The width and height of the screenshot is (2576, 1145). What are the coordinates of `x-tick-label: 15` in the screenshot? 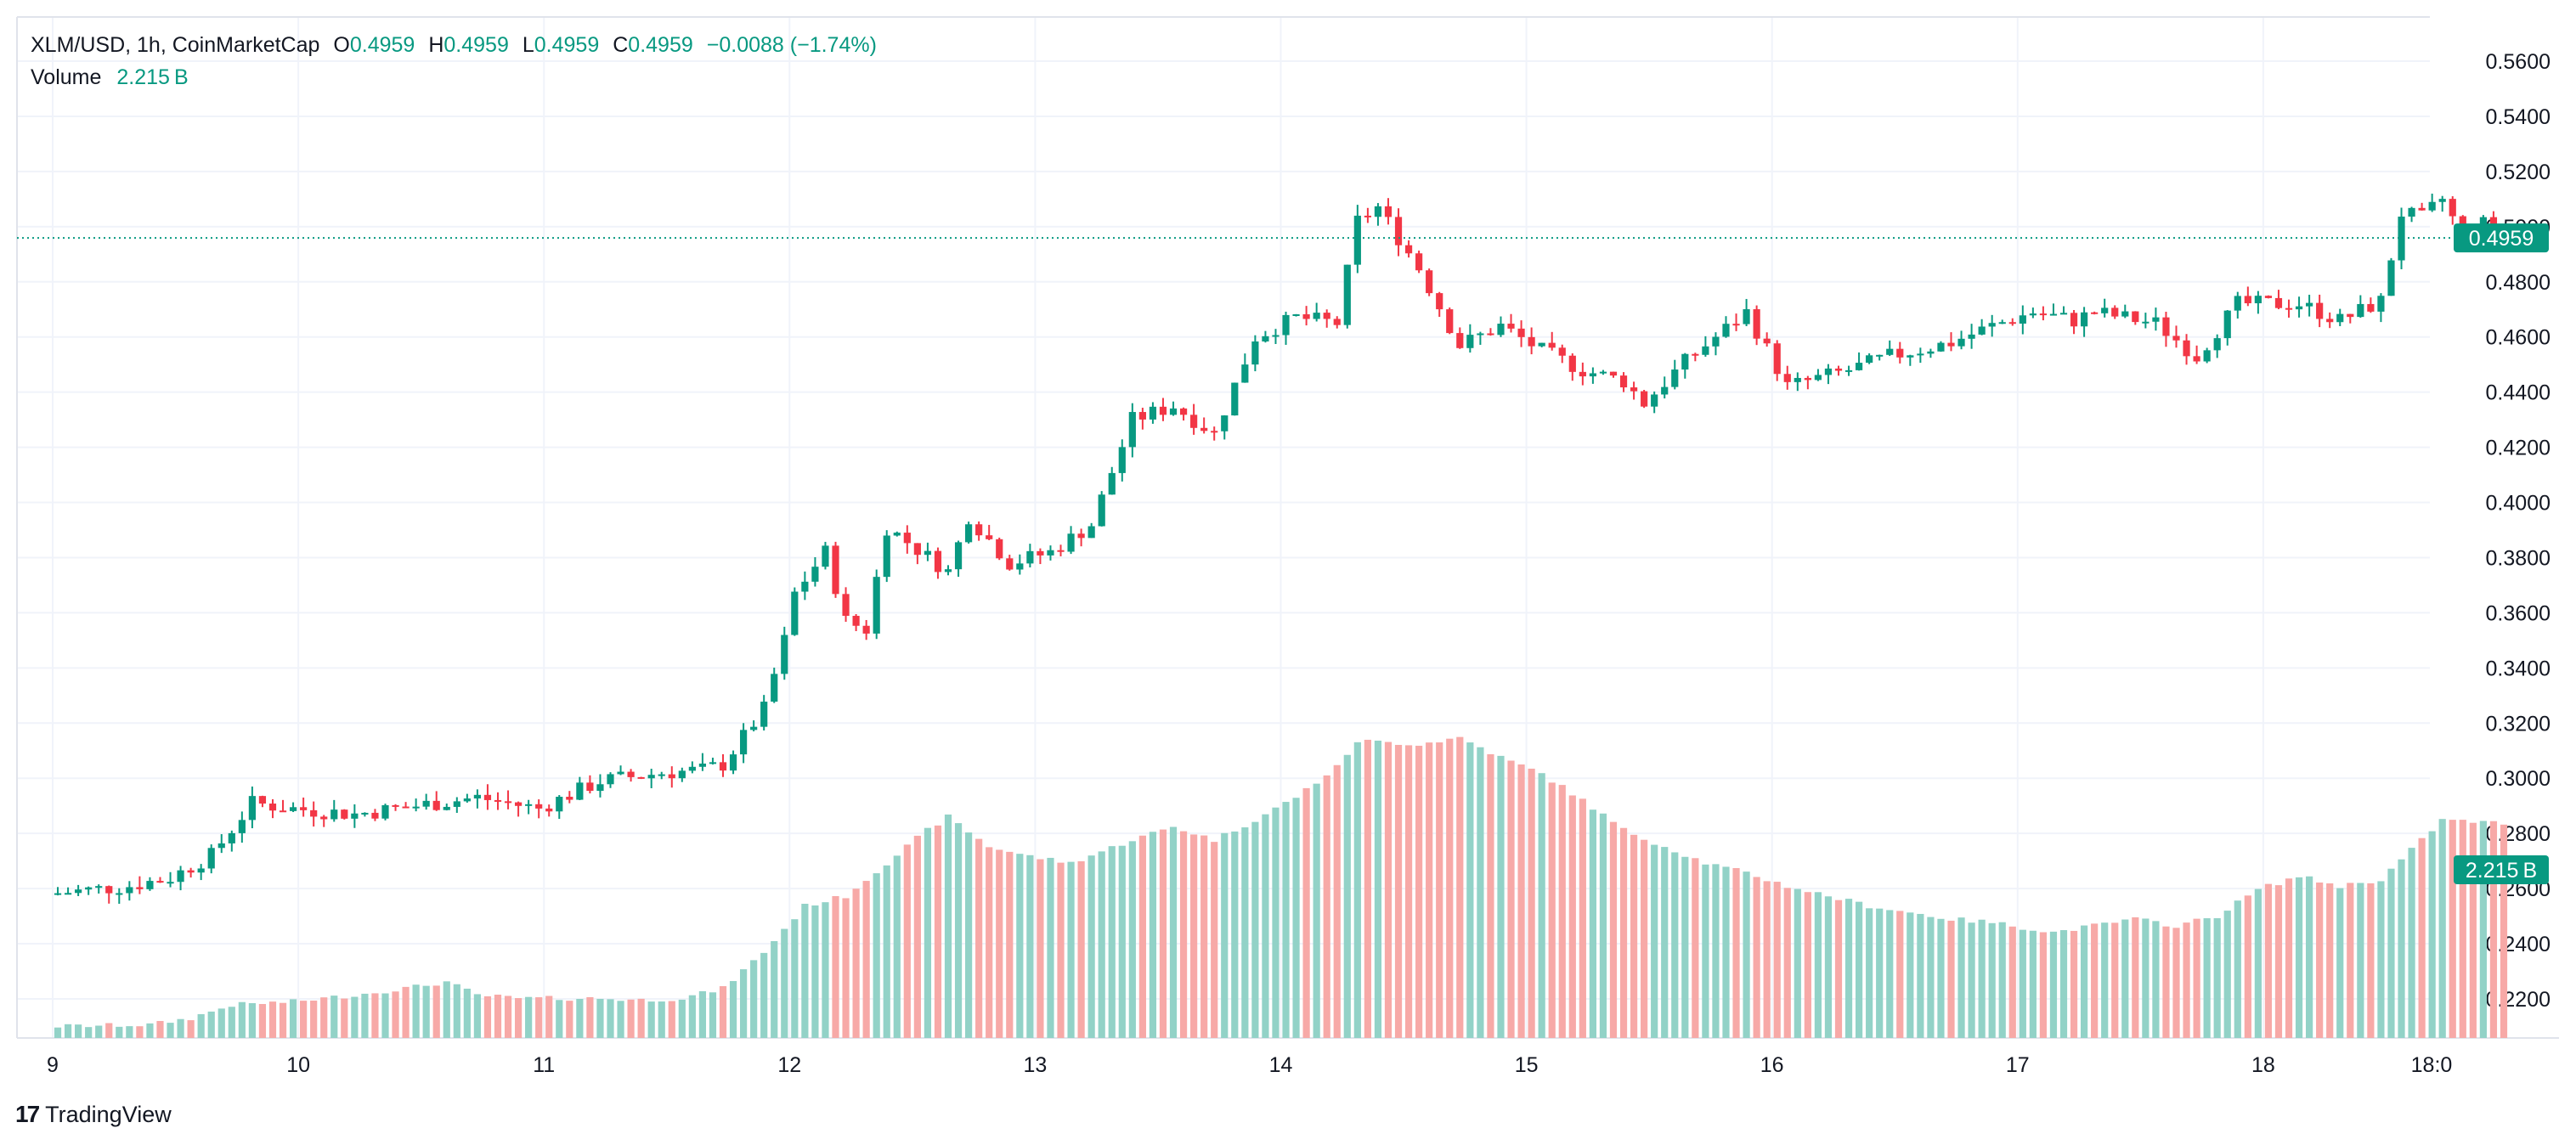 It's located at (1527, 1065).